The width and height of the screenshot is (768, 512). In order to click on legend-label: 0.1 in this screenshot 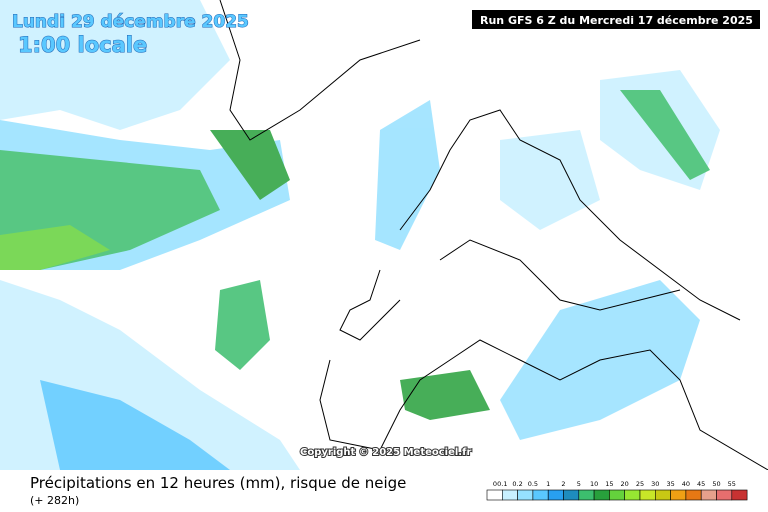, I will do `click(502, 484)`.